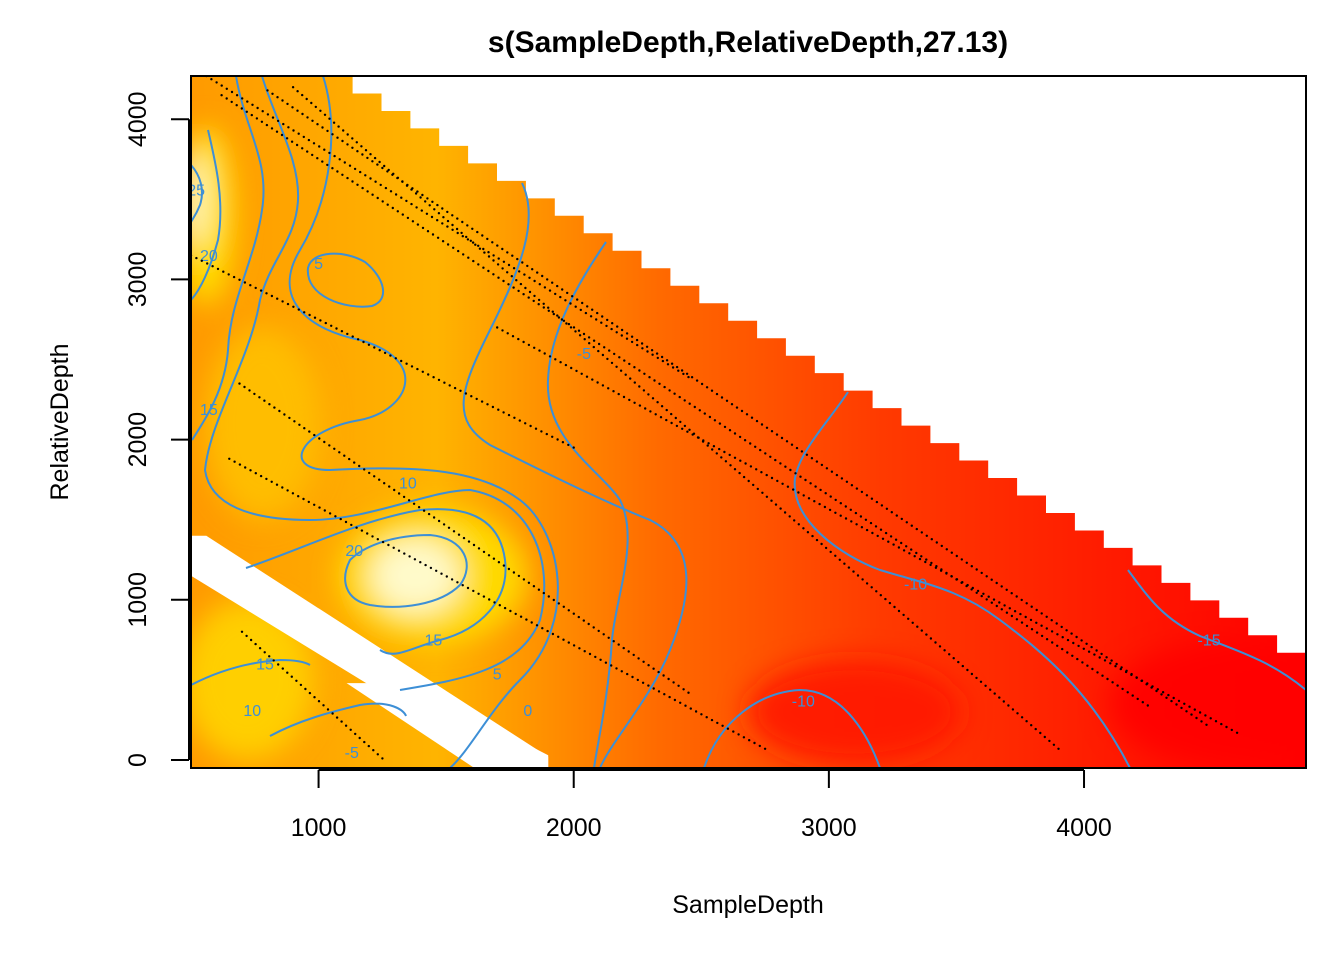 This screenshot has width=1344, height=960. What do you see at coordinates (1207, 704) in the screenshot?
I see `heat-blob-right-red` at bounding box center [1207, 704].